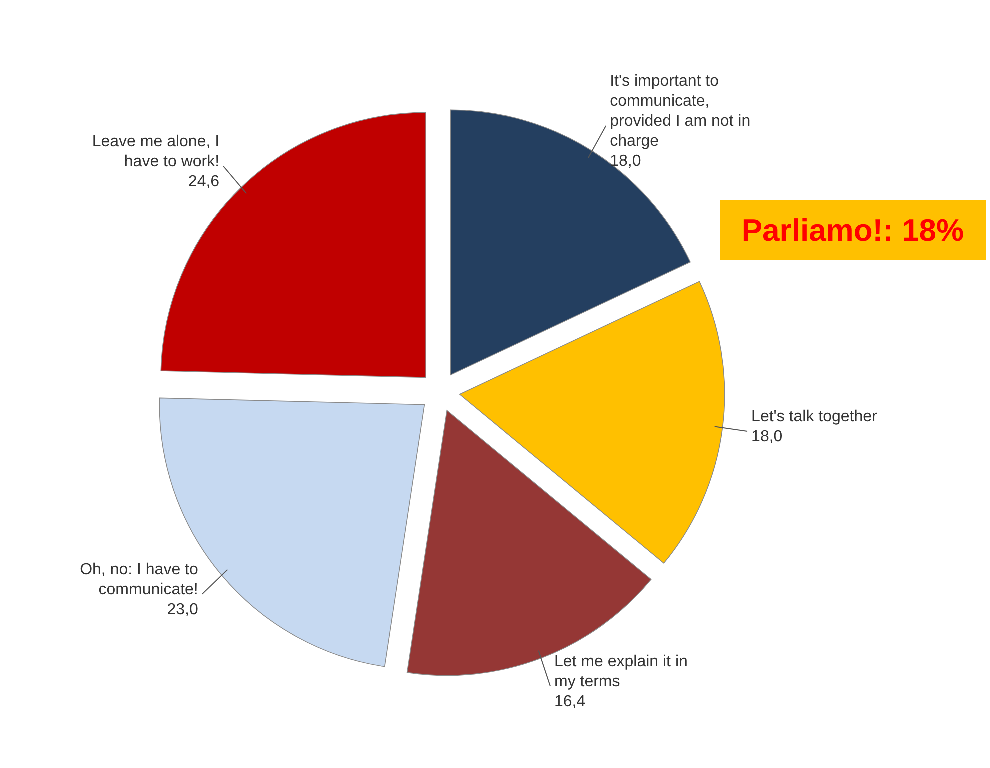 The height and width of the screenshot is (768, 990). Describe the element at coordinates (621, 671) in the screenshot. I see `slice-label: Let me explain it in my terms` at that location.